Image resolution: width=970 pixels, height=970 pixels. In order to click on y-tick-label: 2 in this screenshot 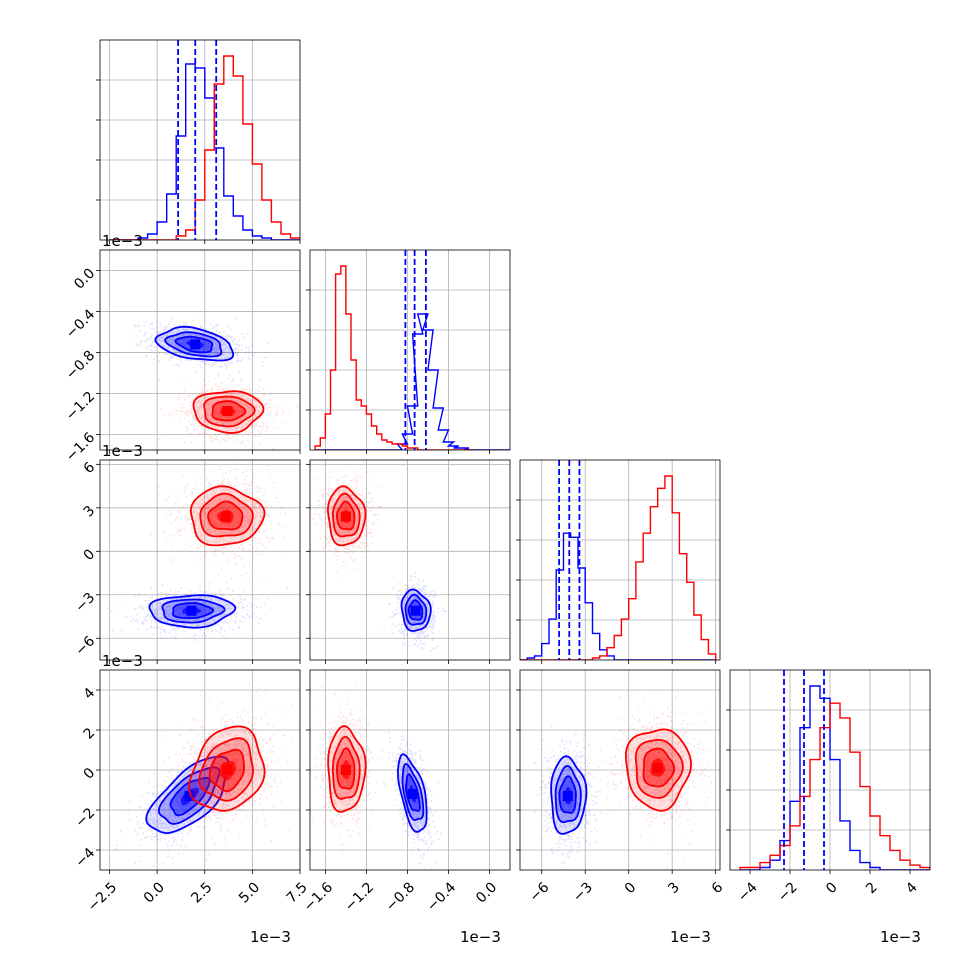, I will do `click(90, 734)`.